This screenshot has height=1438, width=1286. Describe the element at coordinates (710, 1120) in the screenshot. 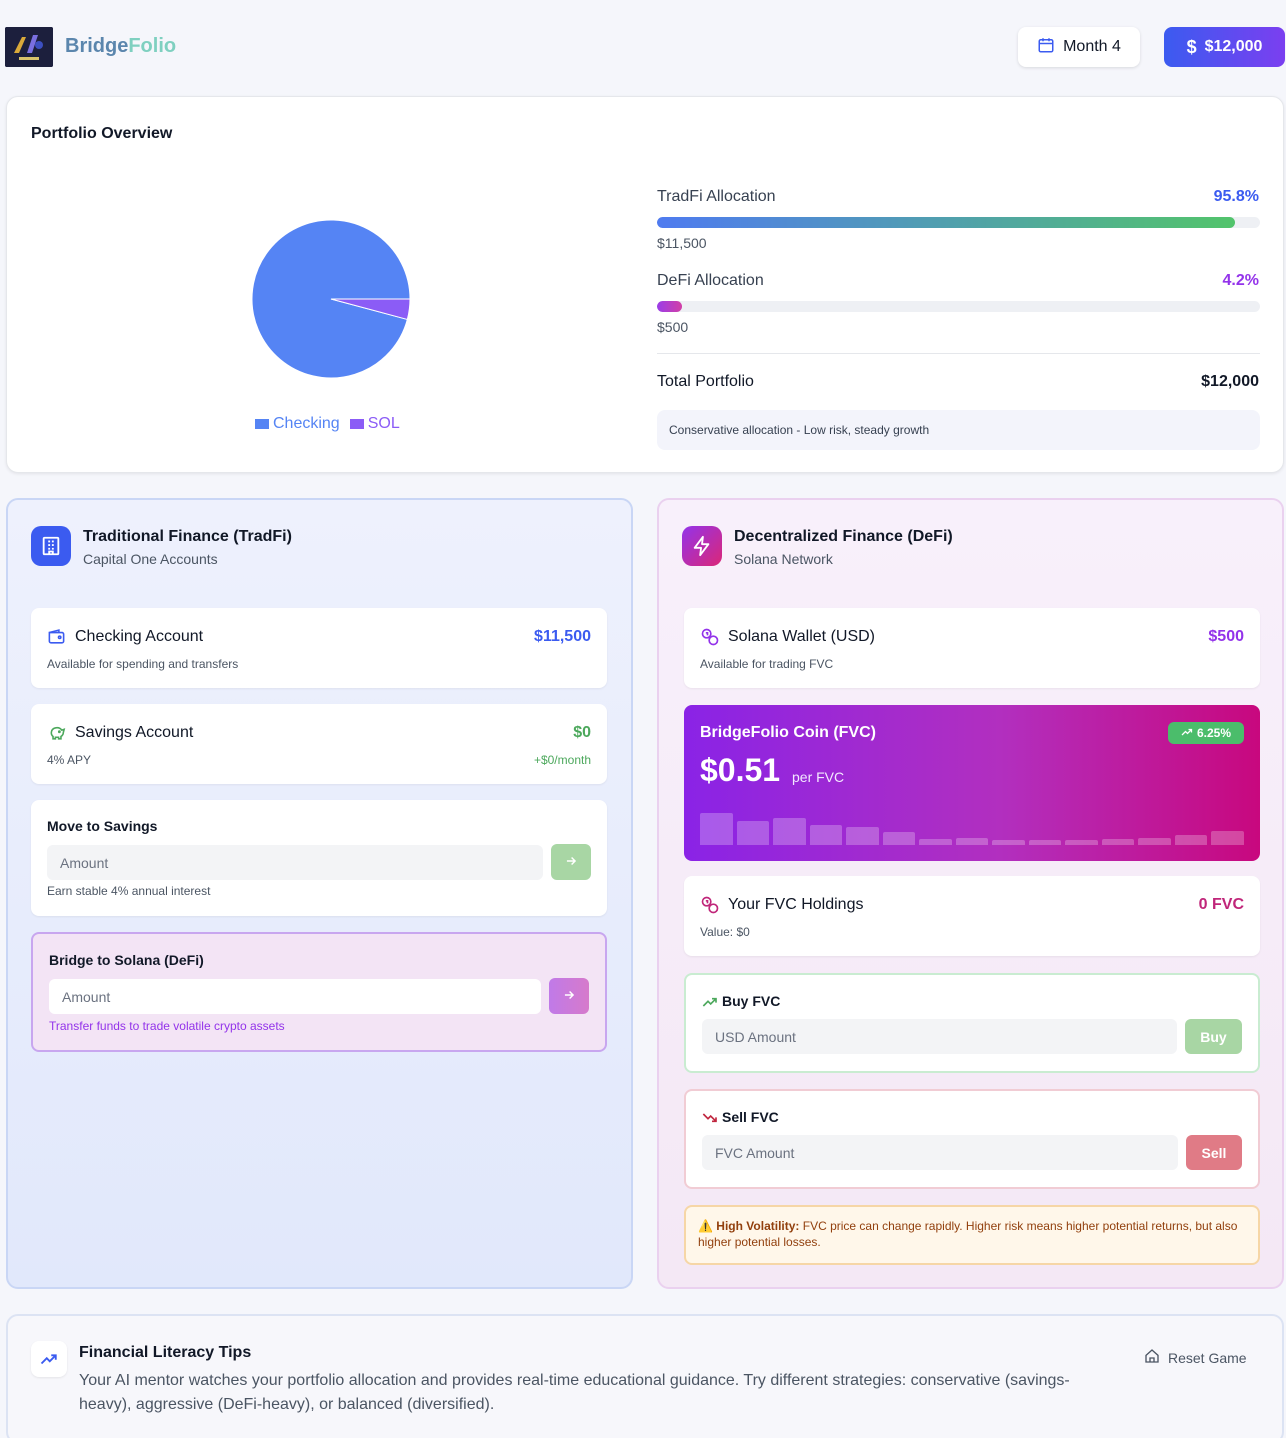

I see `trending-down-icon` at that location.